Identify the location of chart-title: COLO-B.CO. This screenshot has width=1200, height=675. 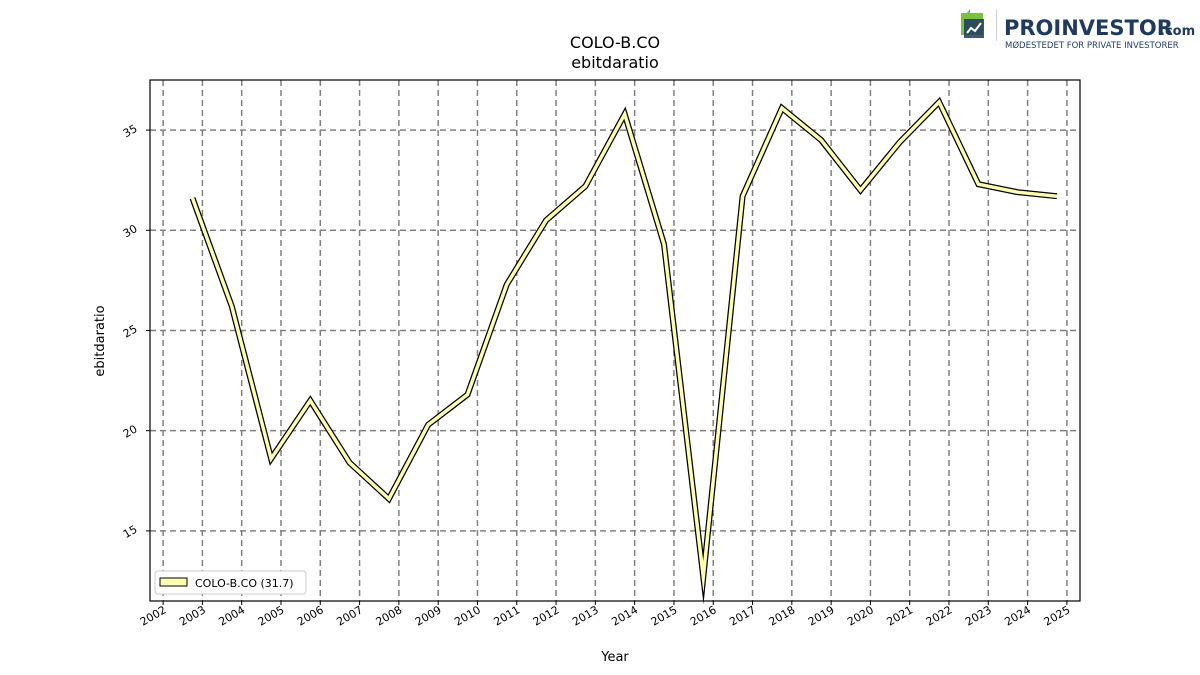
(615, 42).